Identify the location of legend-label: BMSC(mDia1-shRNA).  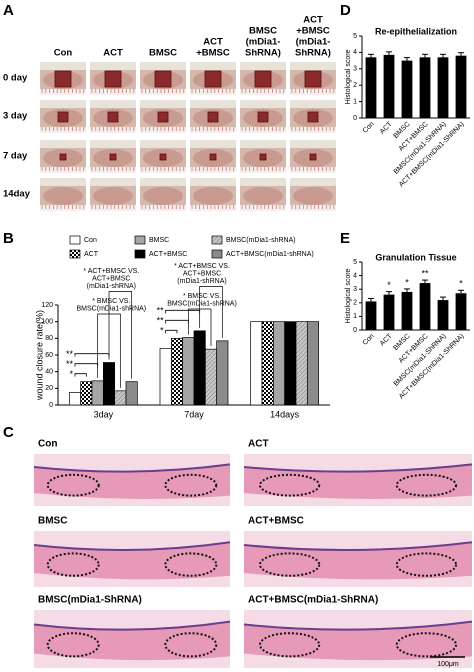
(261, 240).